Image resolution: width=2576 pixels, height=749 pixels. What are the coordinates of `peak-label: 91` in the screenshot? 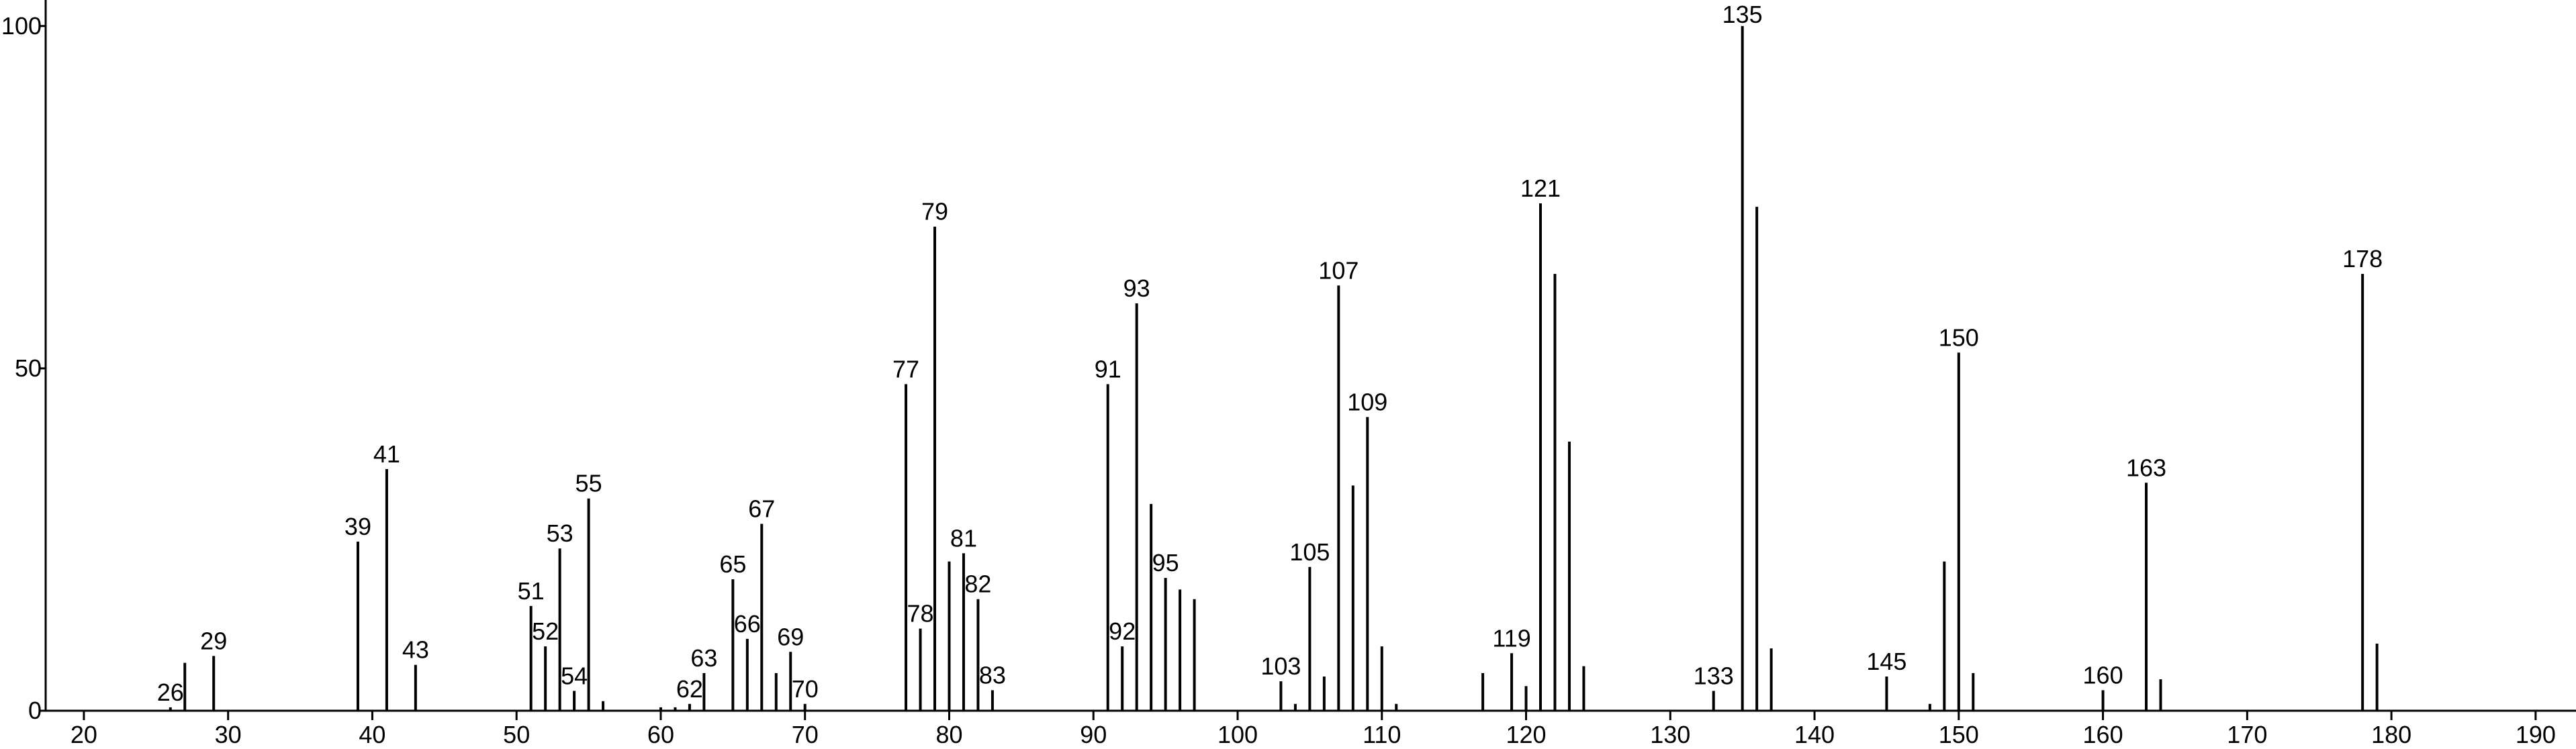 It's located at (1108, 369).